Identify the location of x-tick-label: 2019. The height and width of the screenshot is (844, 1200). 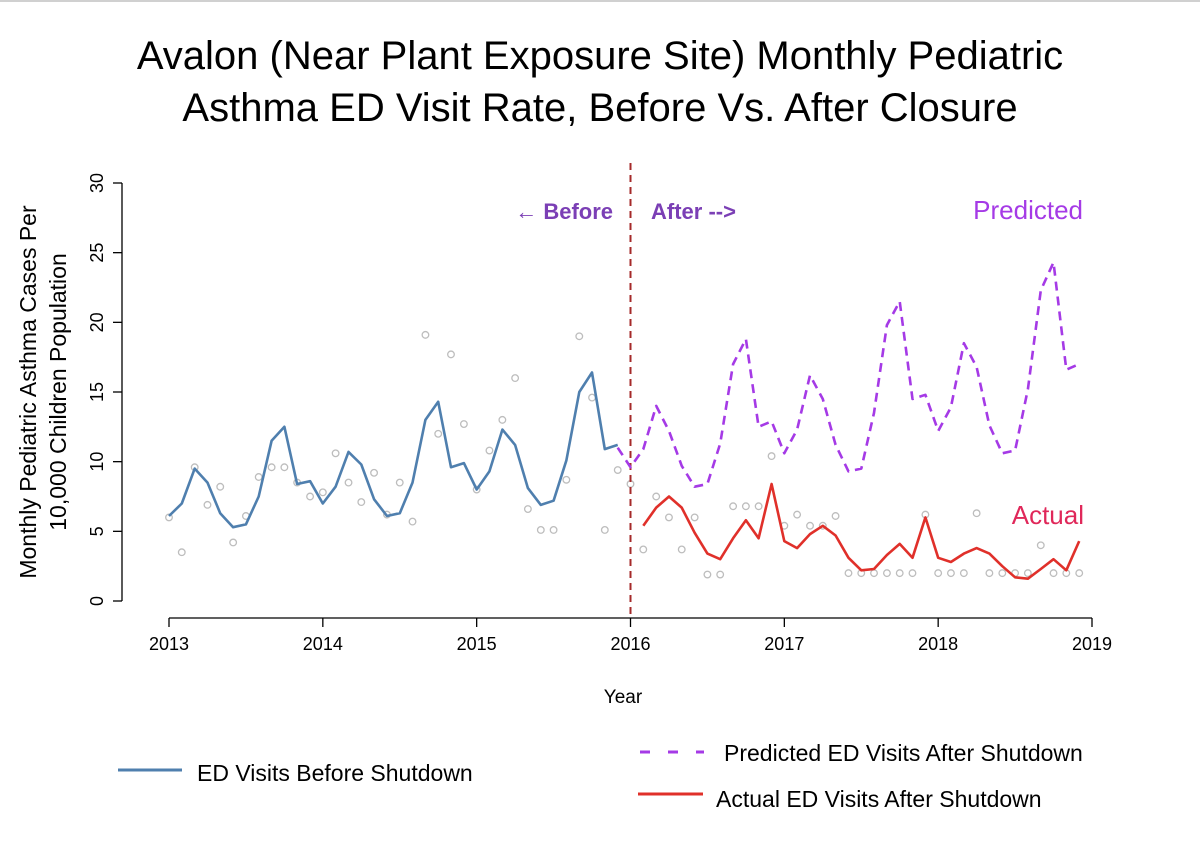
(1092, 644).